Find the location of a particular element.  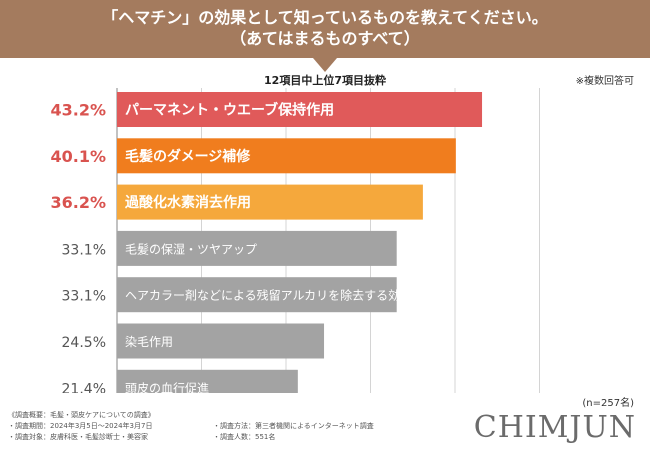

bar-value-label: 24.5% is located at coordinates (84, 343).